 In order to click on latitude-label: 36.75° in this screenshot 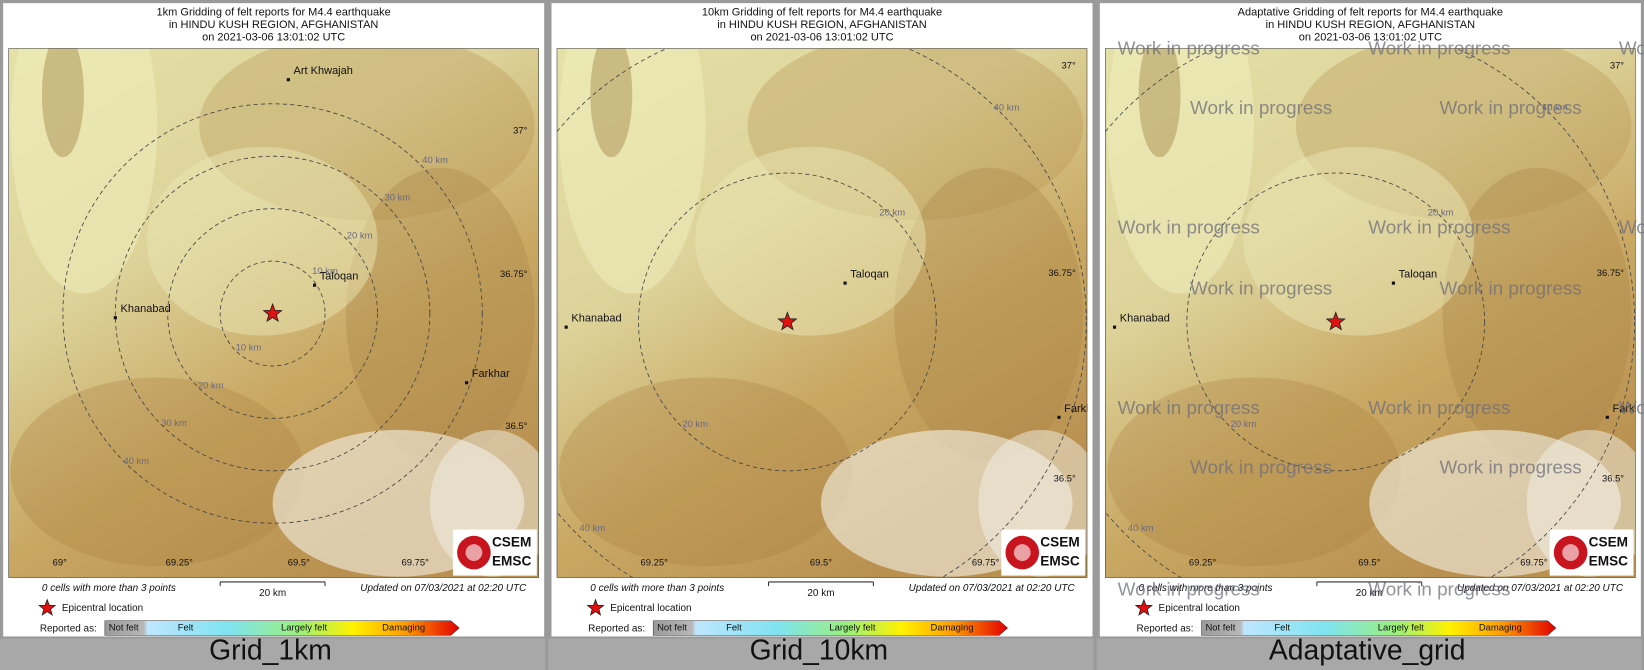, I will do `click(1611, 272)`.